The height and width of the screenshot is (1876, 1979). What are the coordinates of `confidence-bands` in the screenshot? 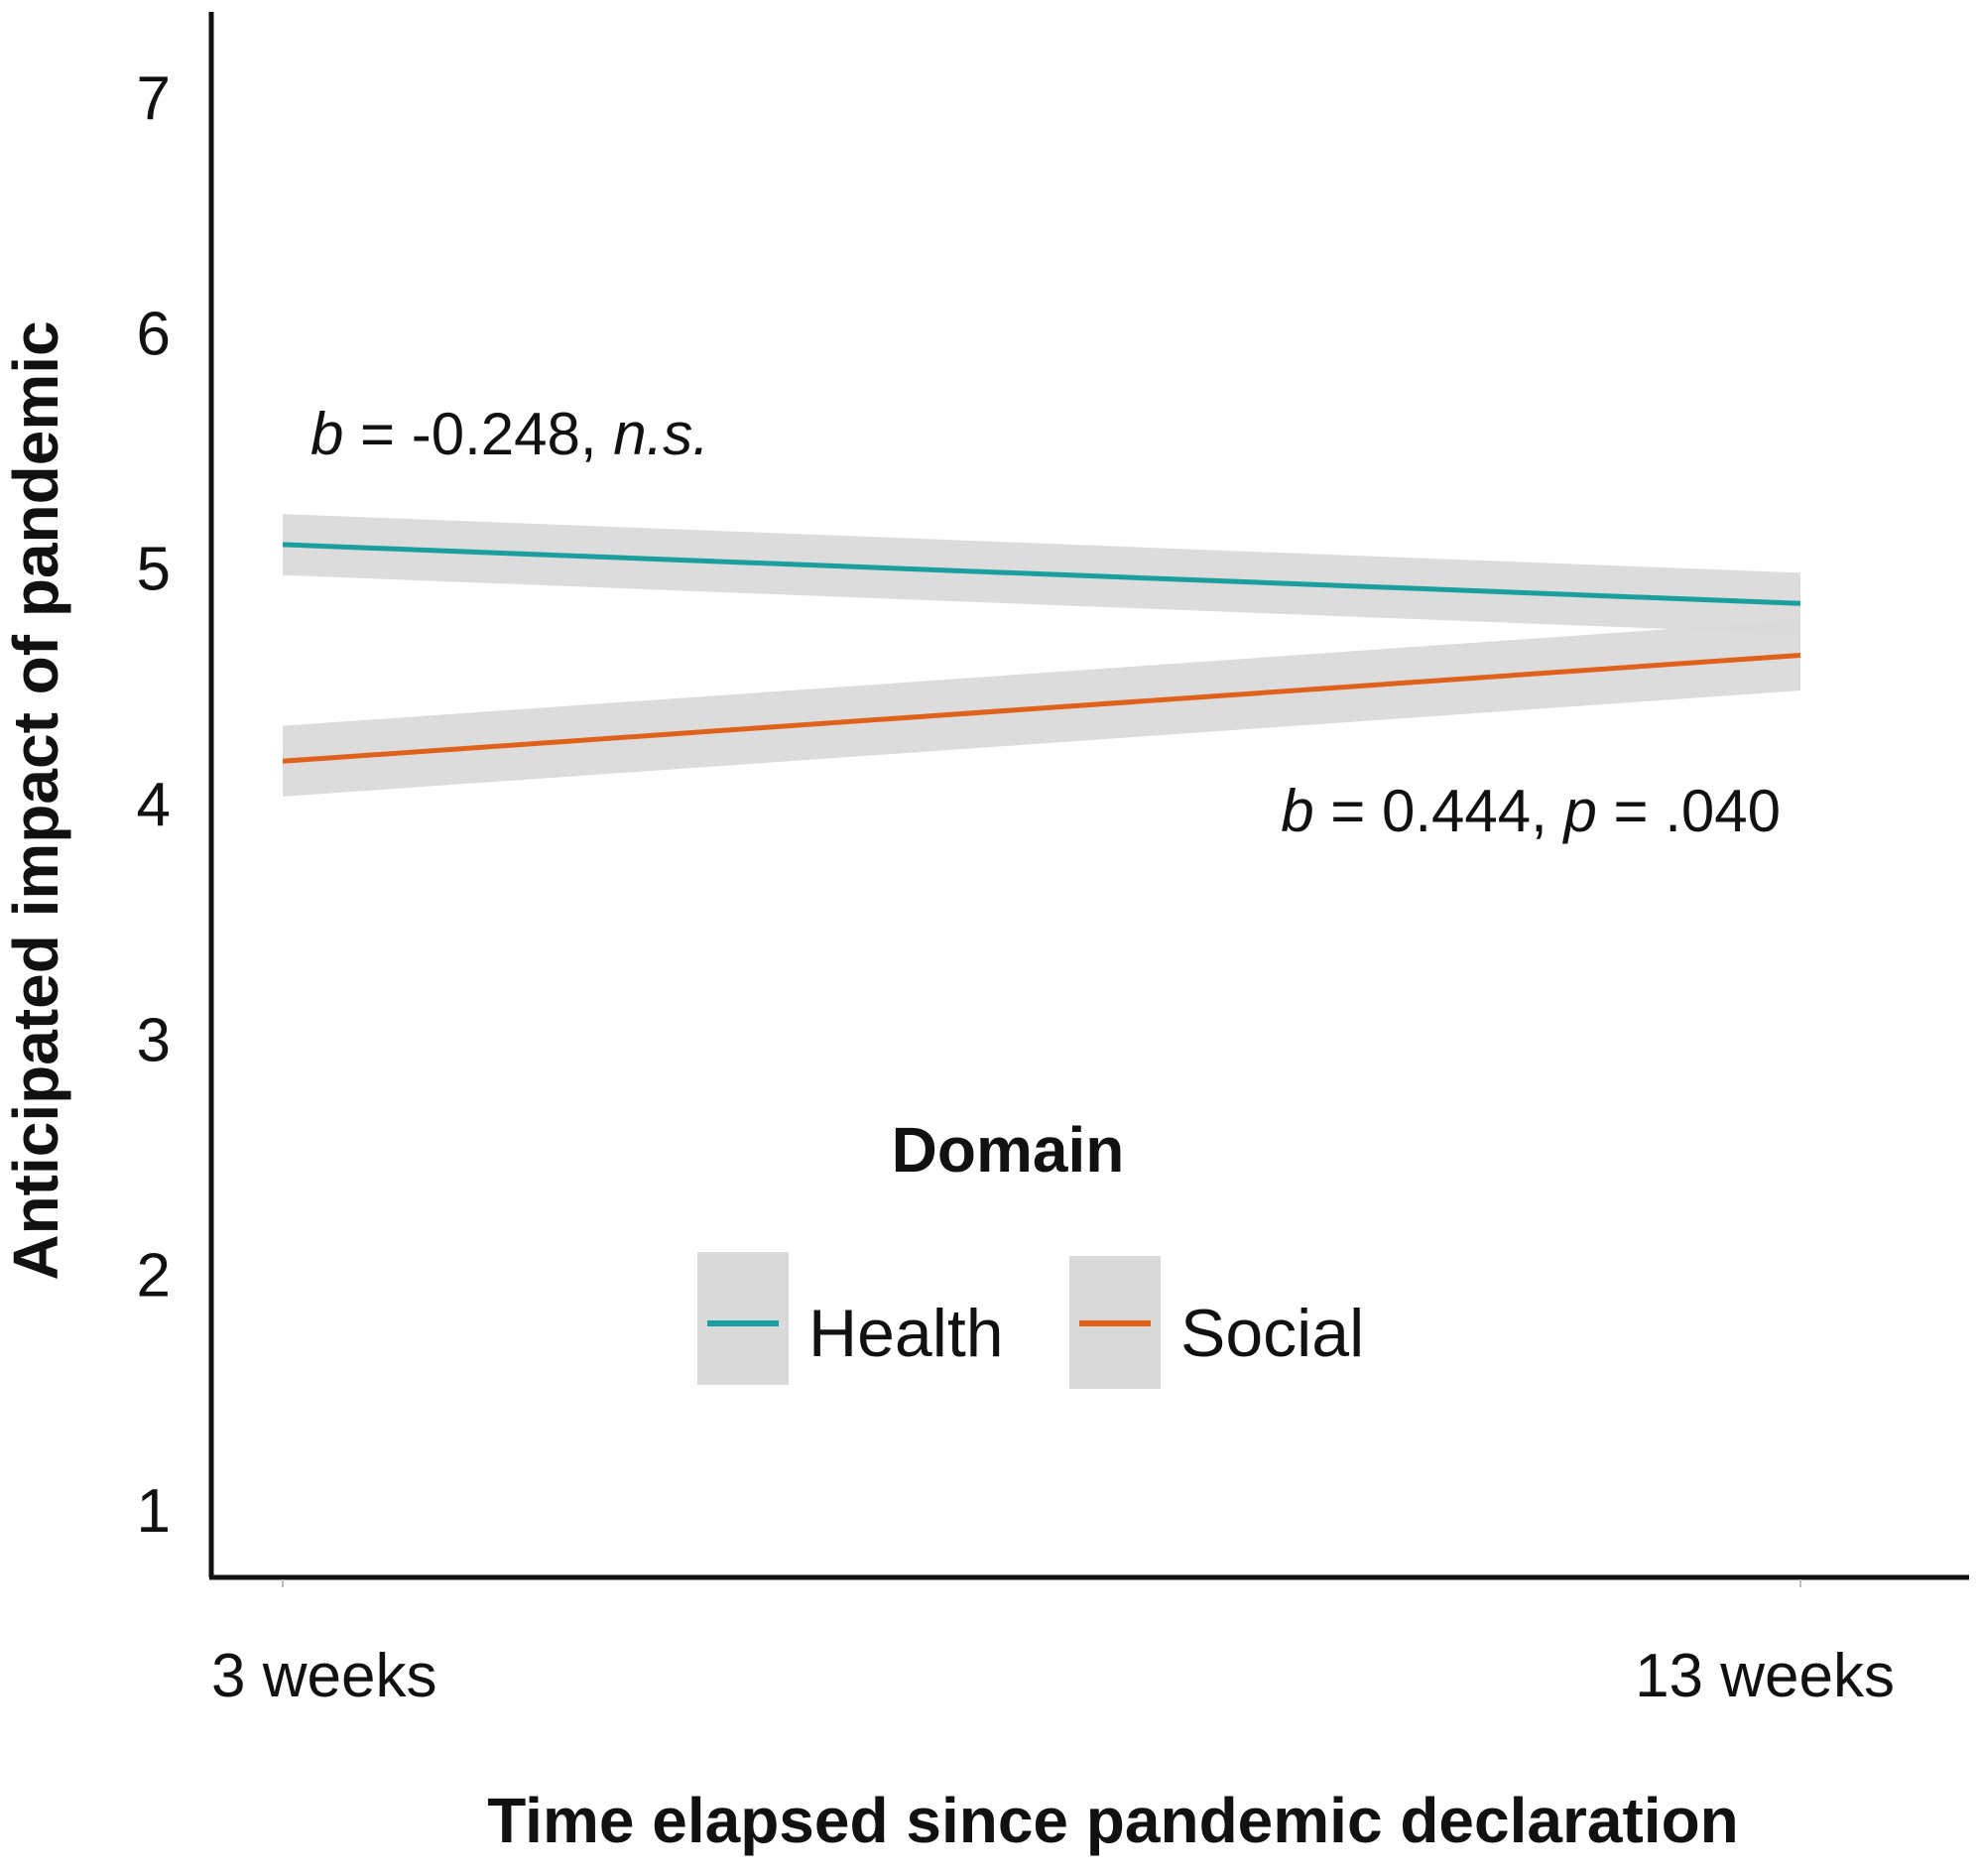 It's located at (1041, 655).